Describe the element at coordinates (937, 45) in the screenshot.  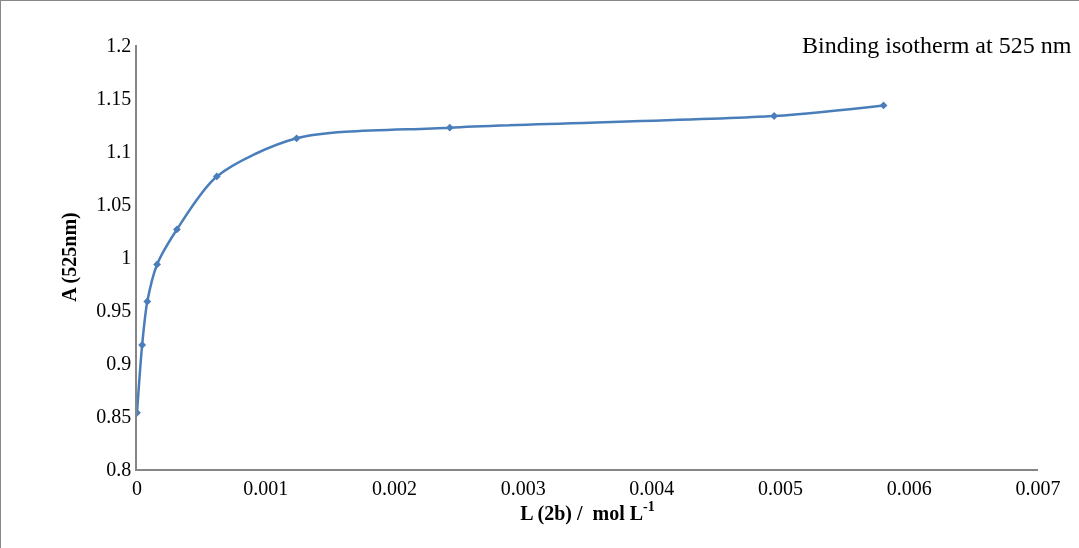
I see `chart-title: Binding isotherm at 525 nm` at that location.